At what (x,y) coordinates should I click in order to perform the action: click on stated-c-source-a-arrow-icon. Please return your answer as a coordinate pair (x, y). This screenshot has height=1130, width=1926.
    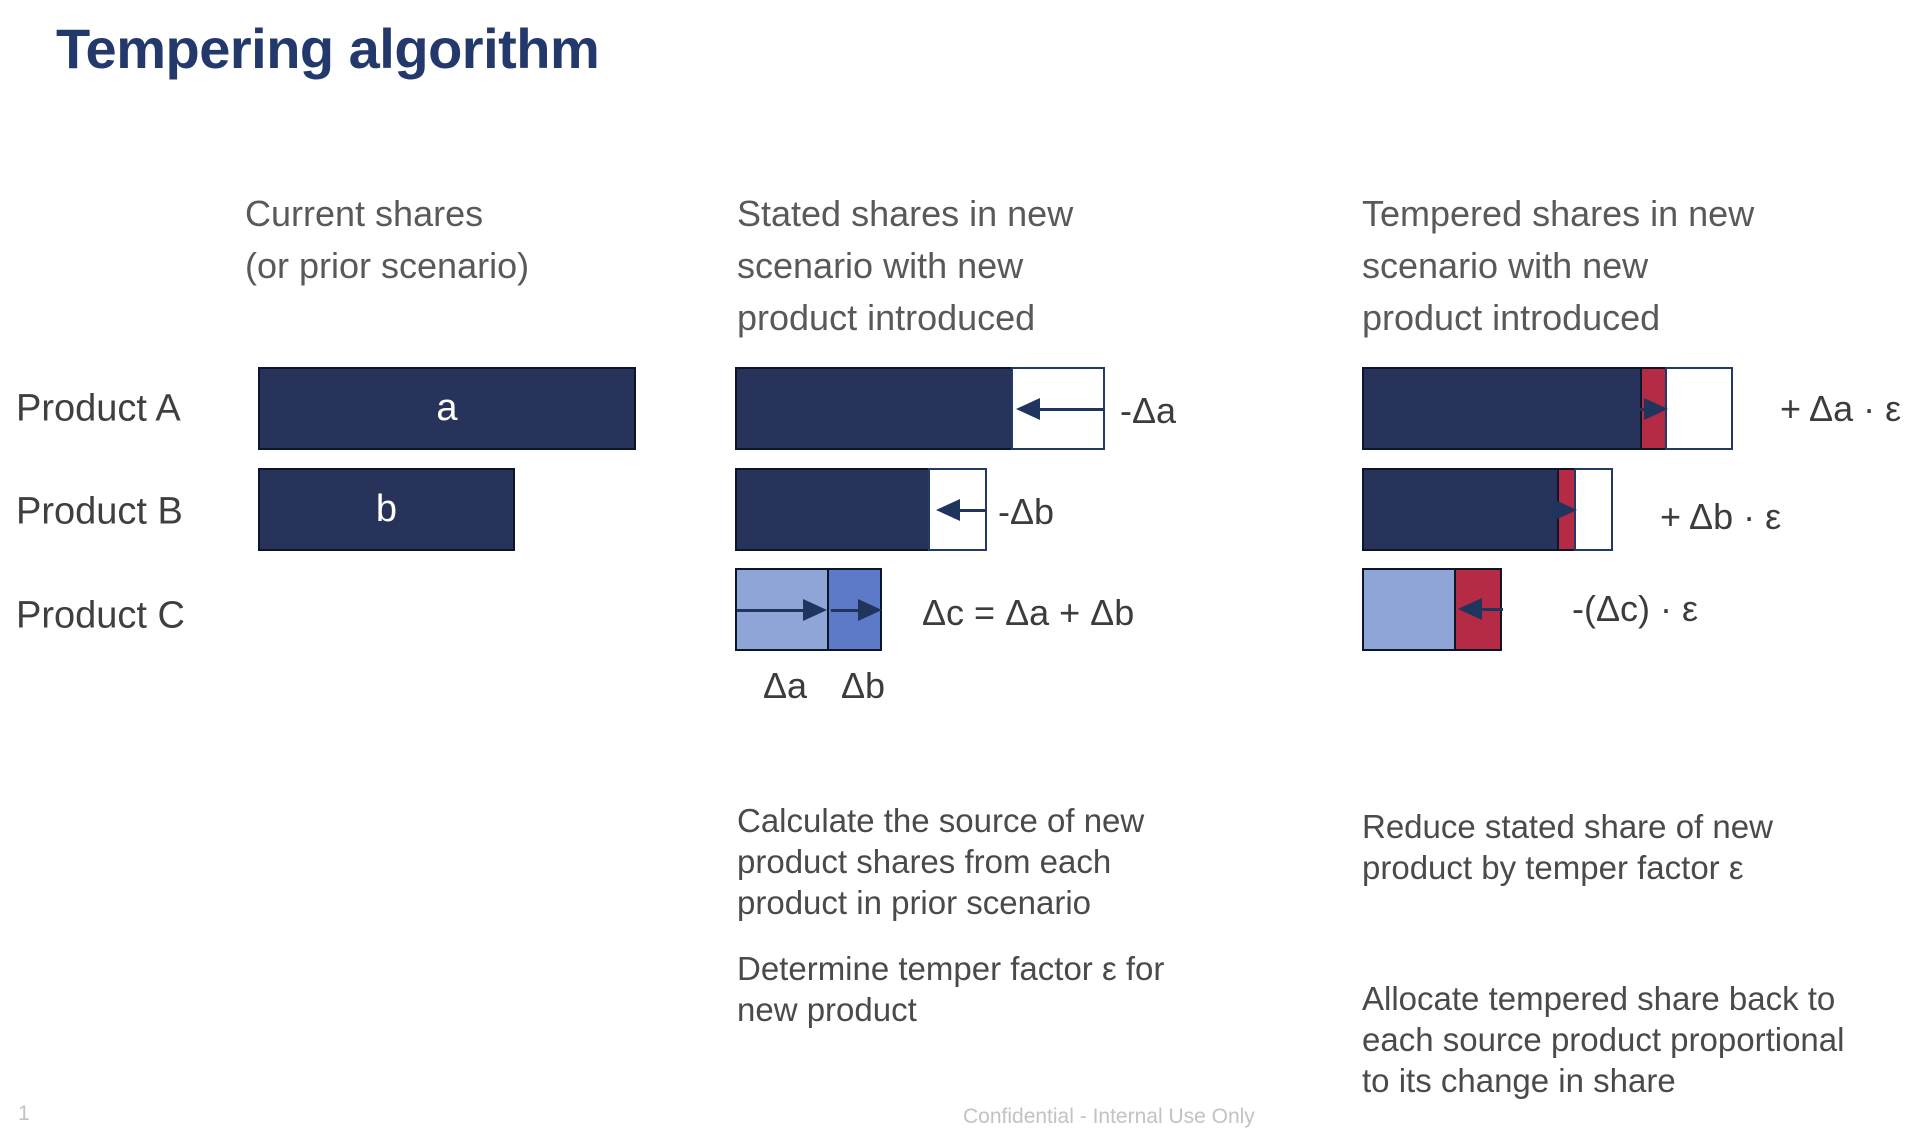
    Looking at the image, I should click on (782, 610).